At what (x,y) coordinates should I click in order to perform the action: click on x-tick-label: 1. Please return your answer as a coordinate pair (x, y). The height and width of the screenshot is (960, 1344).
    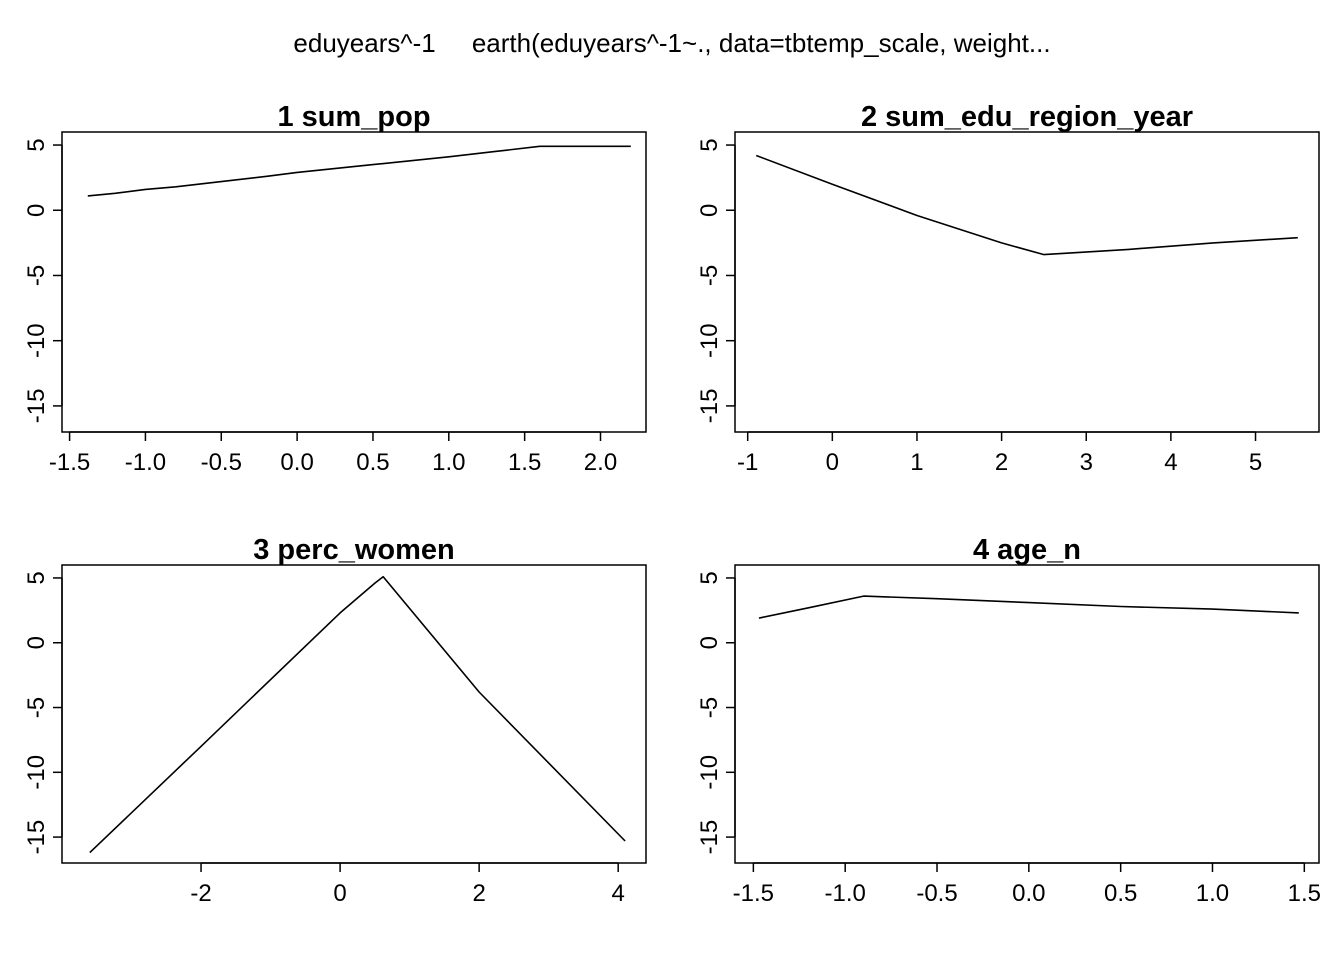
    Looking at the image, I should click on (916, 462).